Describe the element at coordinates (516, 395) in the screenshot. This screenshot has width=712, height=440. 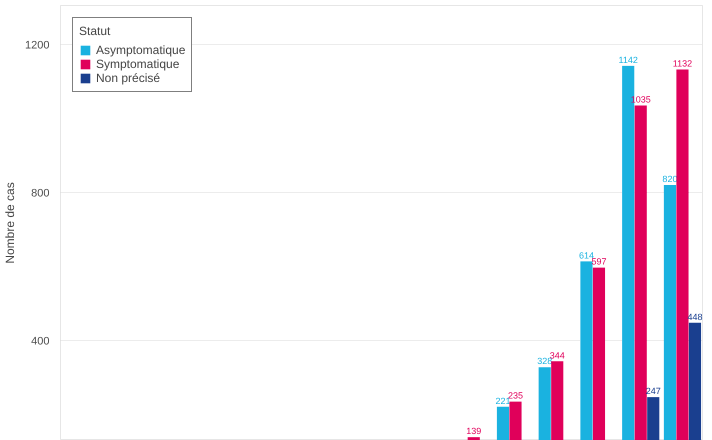
I see `data-label: 235` at that location.